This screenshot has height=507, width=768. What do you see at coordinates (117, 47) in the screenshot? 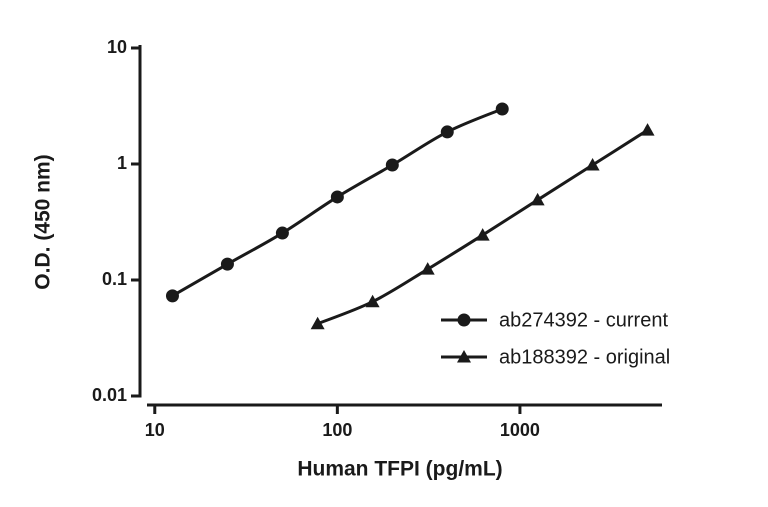
I see `y-tick-label: 10` at bounding box center [117, 47].